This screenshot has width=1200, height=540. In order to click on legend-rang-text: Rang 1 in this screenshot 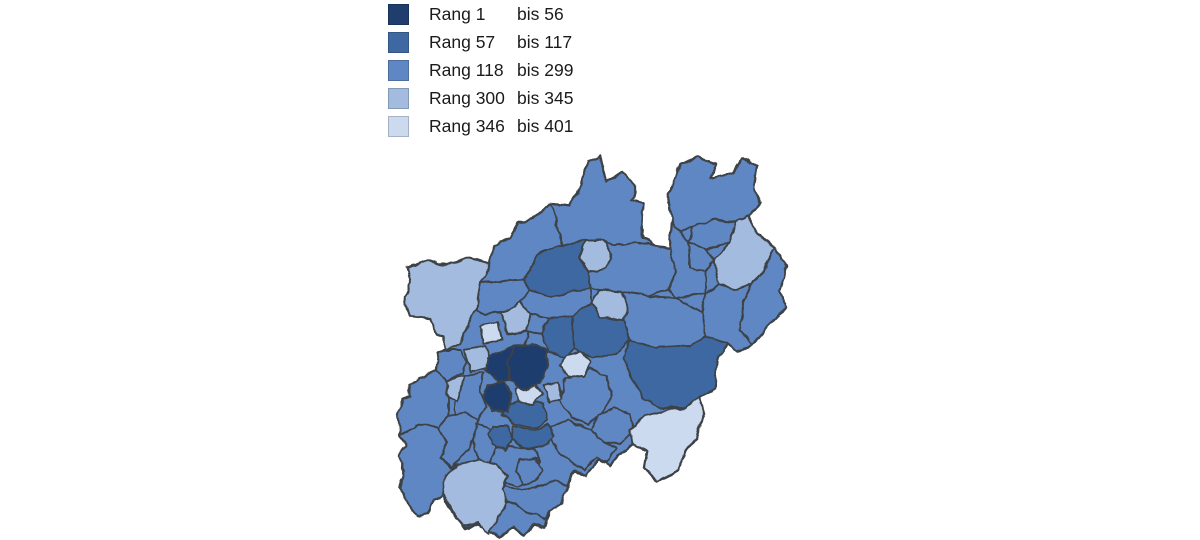, I will do `click(457, 14)`.